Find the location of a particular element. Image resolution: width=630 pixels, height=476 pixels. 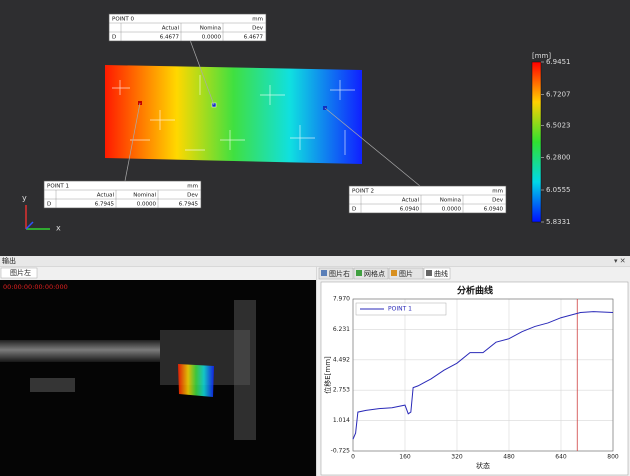

y-tick-label: 4.492 is located at coordinates (341, 359).